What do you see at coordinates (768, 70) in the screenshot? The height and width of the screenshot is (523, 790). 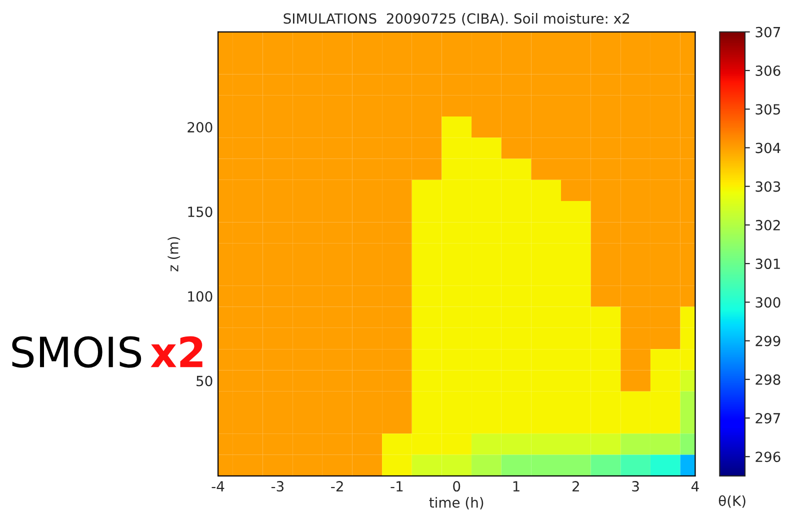 I see `color-bar-label: 306` at bounding box center [768, 70].